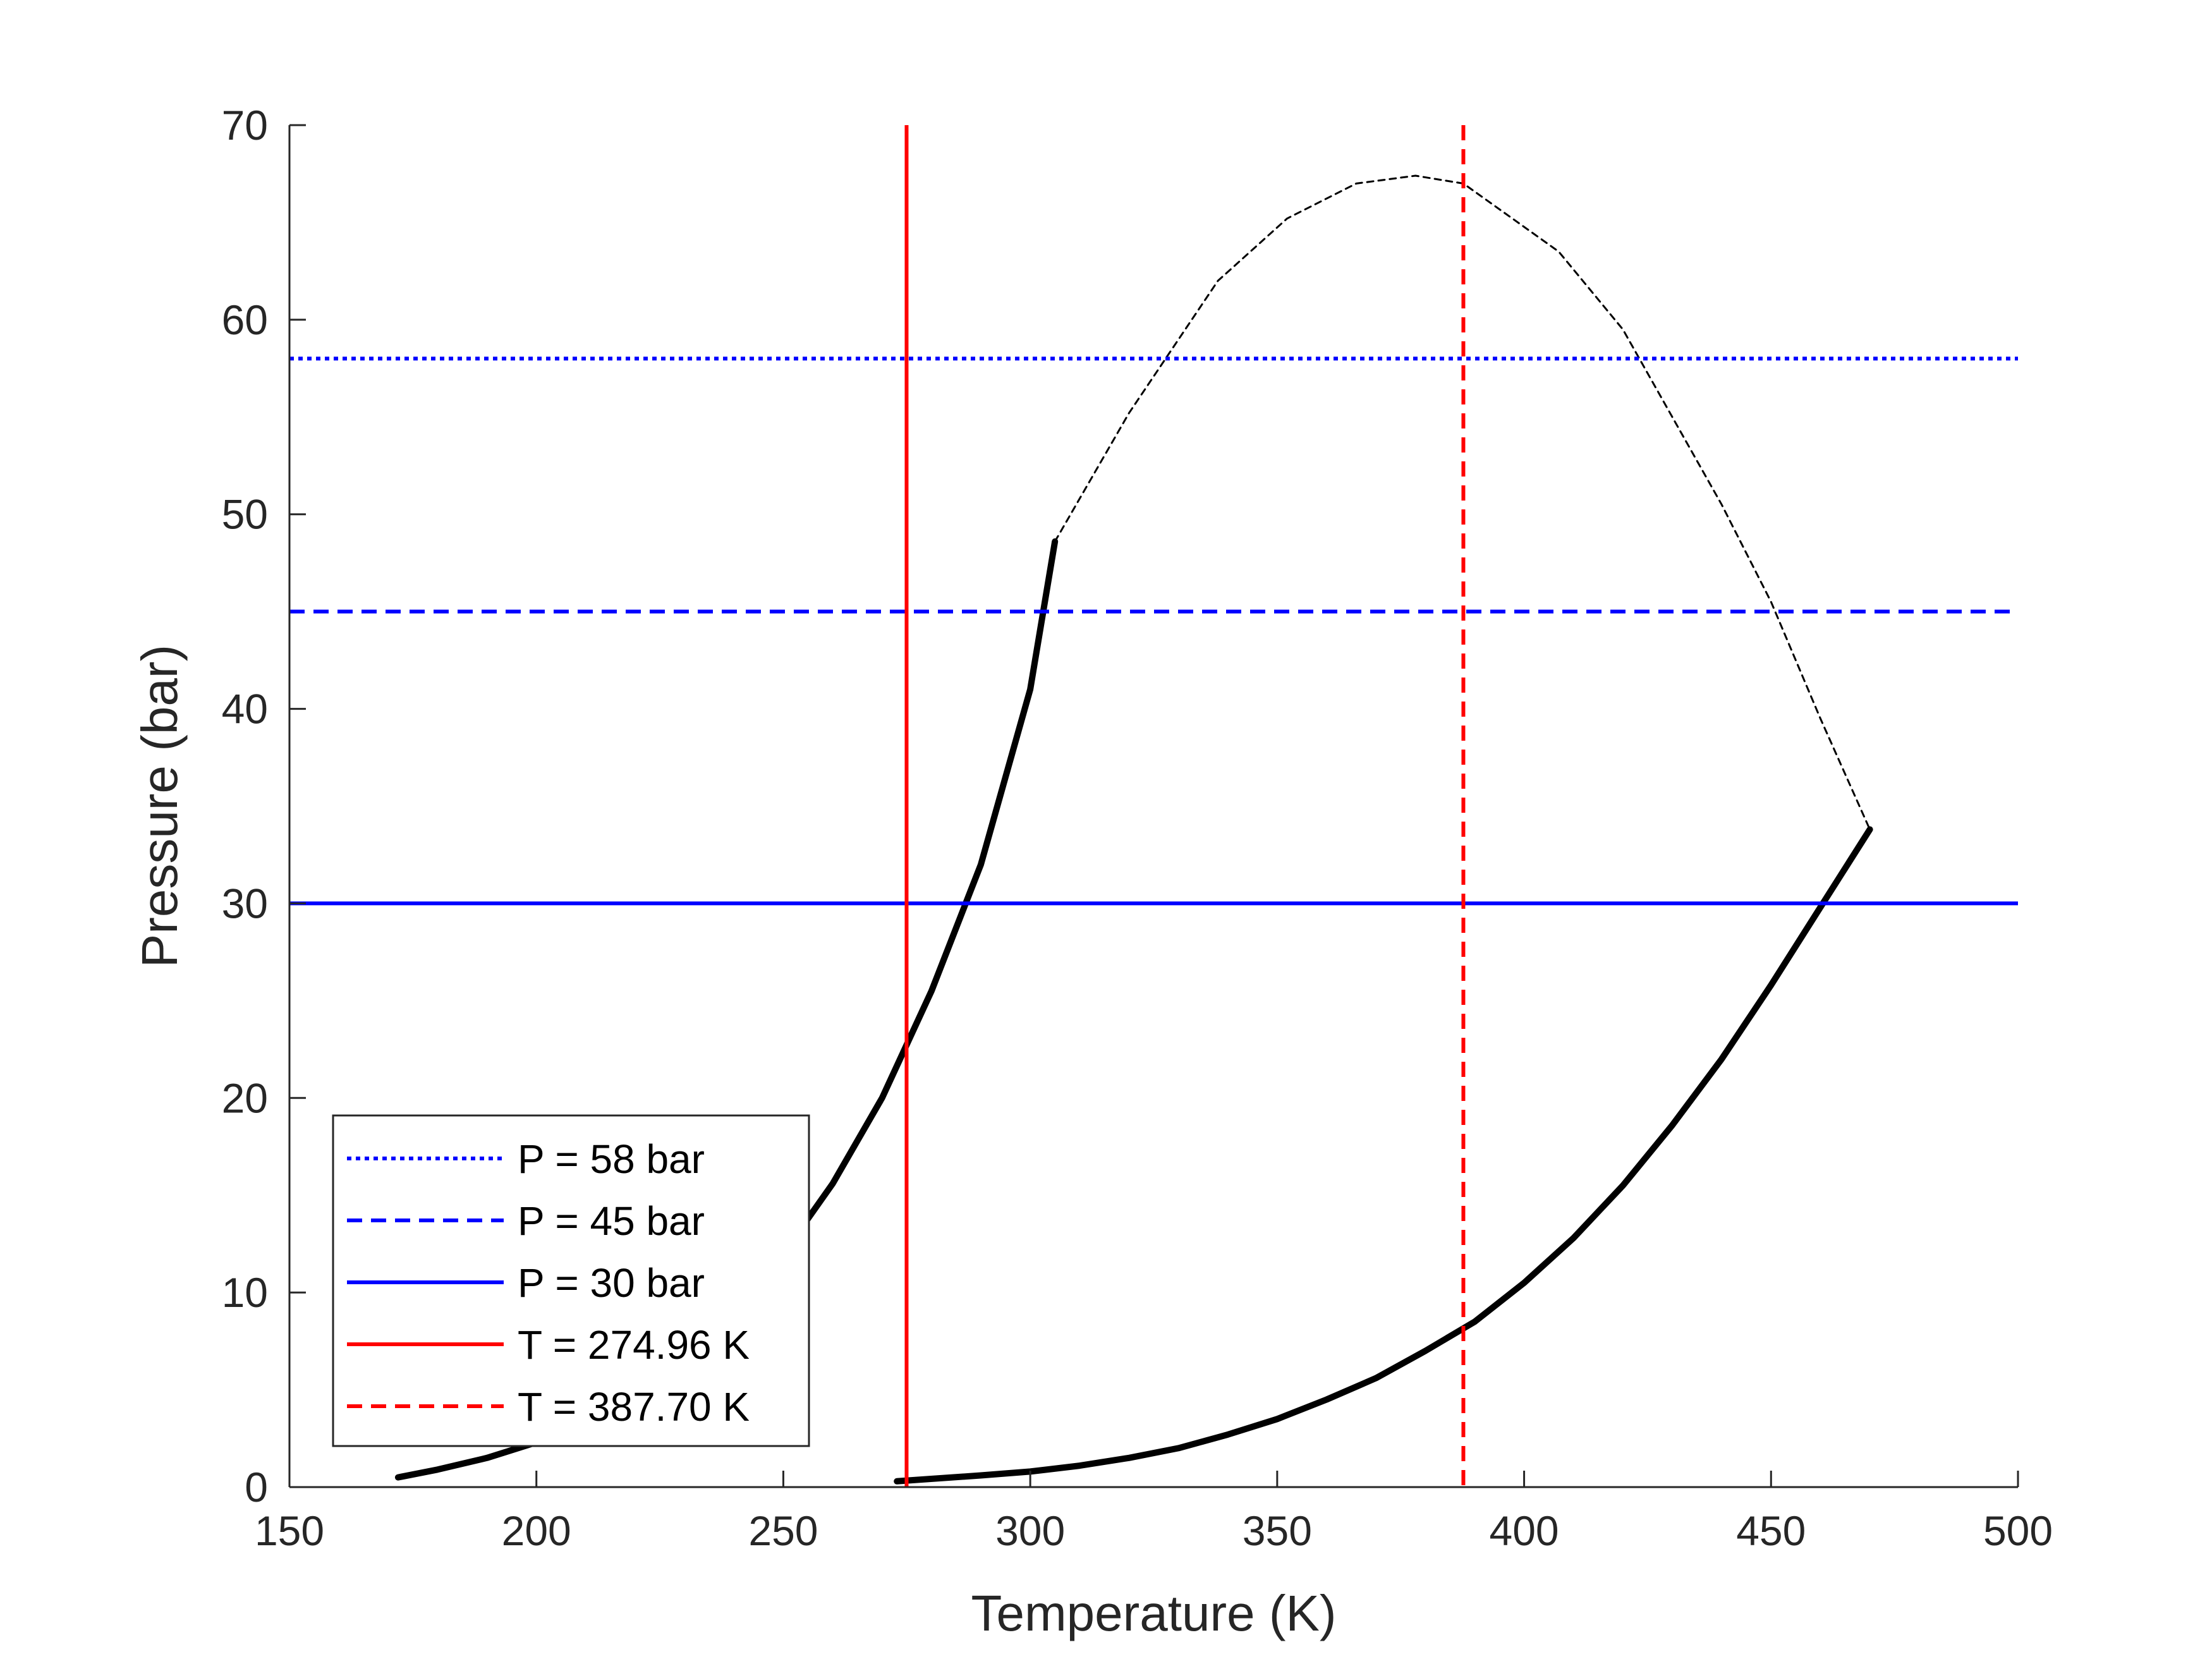 Image resolution: width=2212 pixels, height=1659 pixels. Describe the element at coordinates (634, 1407) in the screenshot. I see `legend-label-5: T = 387.70 K` at that location.